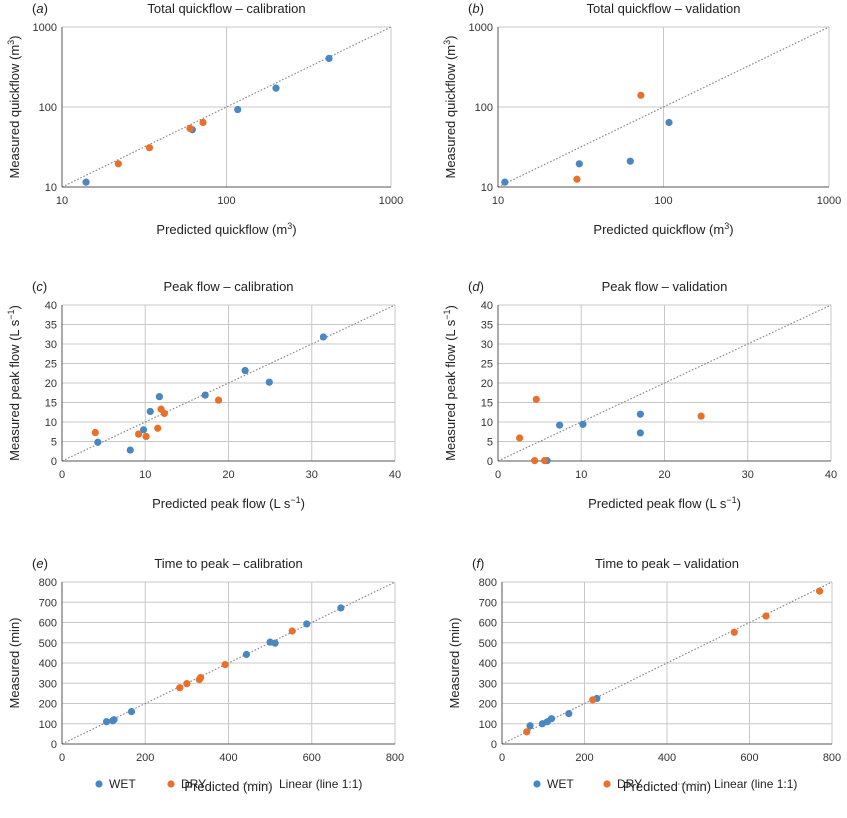 This screenshot has width=847, height=818. What do you see at coordinates (664, 475) in the screenshot?
I see `x-tick-label: 20` at bounding box center [664, 475].